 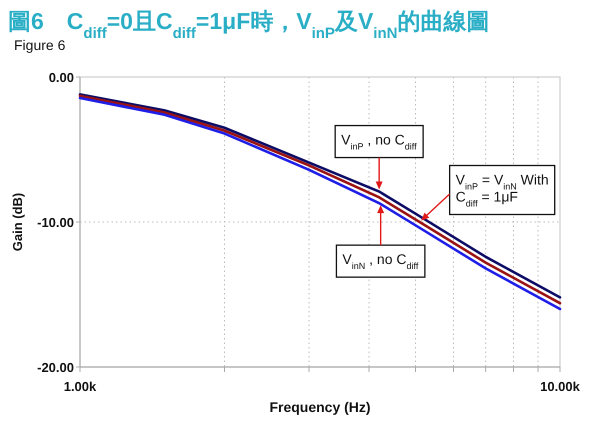 What do you see at coordinates (320, 407) in the screenshot?
I see `x-axis-title: Frequency (Hz)` at bounding box center [320, 407].